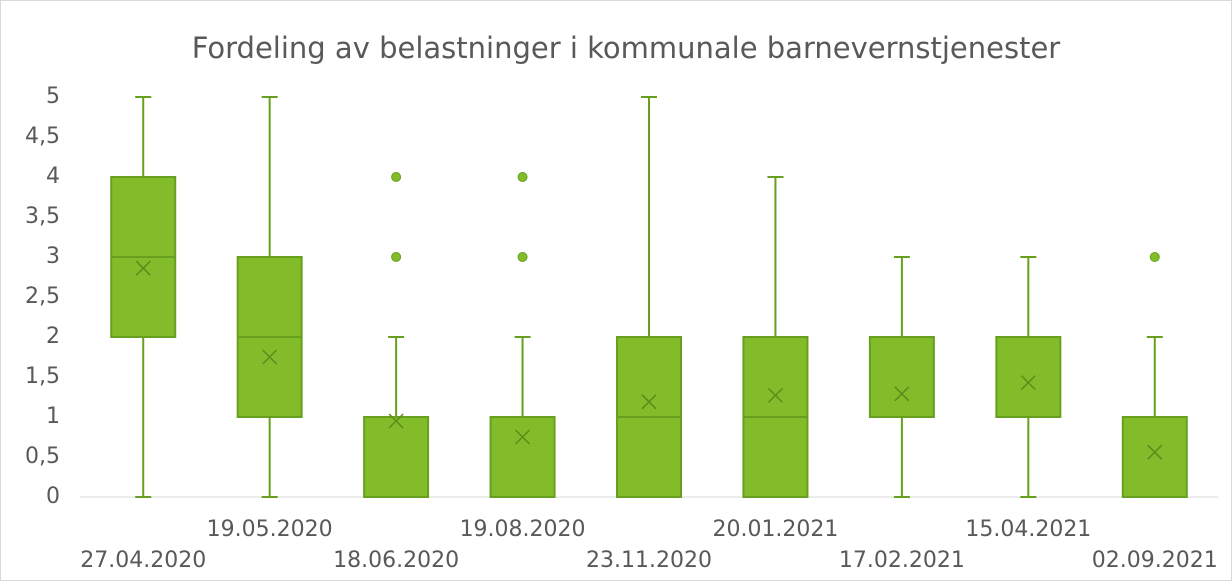 The image size is (1232, 581). What do you see at coordinates (270, 529) in the screenshot?
I see `x-tick-label: 19.05.2020` at bounding box center [270, 529].